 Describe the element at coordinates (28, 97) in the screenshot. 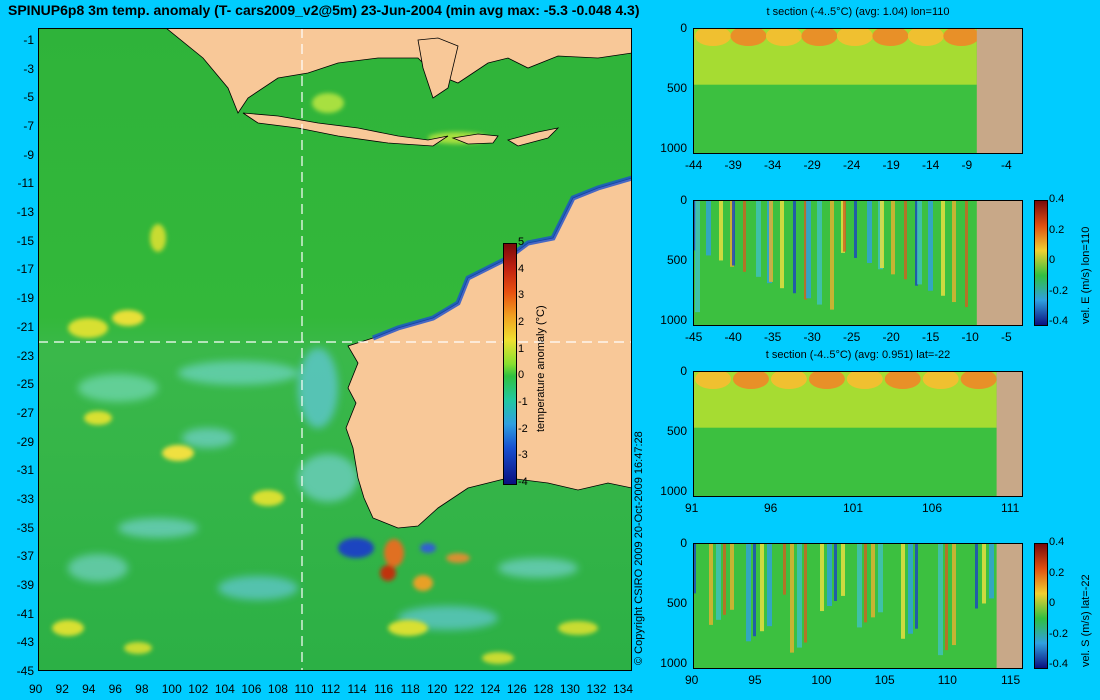

I see `map-lat-tick: -5` at that location.